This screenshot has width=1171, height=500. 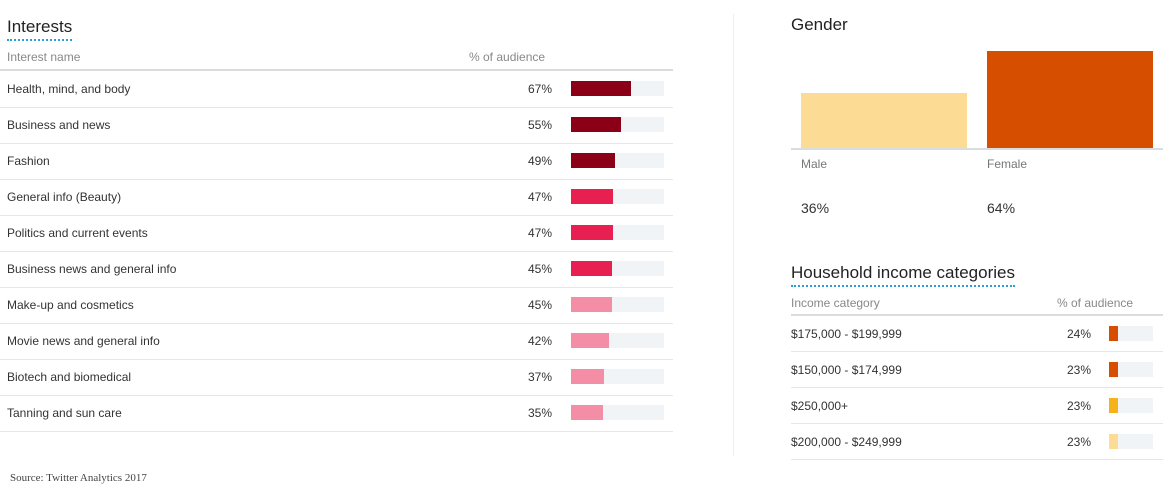 What do you see at coordinates (336, 413) in the screenshot?
I see `interest-row: Tanning and sun care 35%` at bounding box center [336, 413].